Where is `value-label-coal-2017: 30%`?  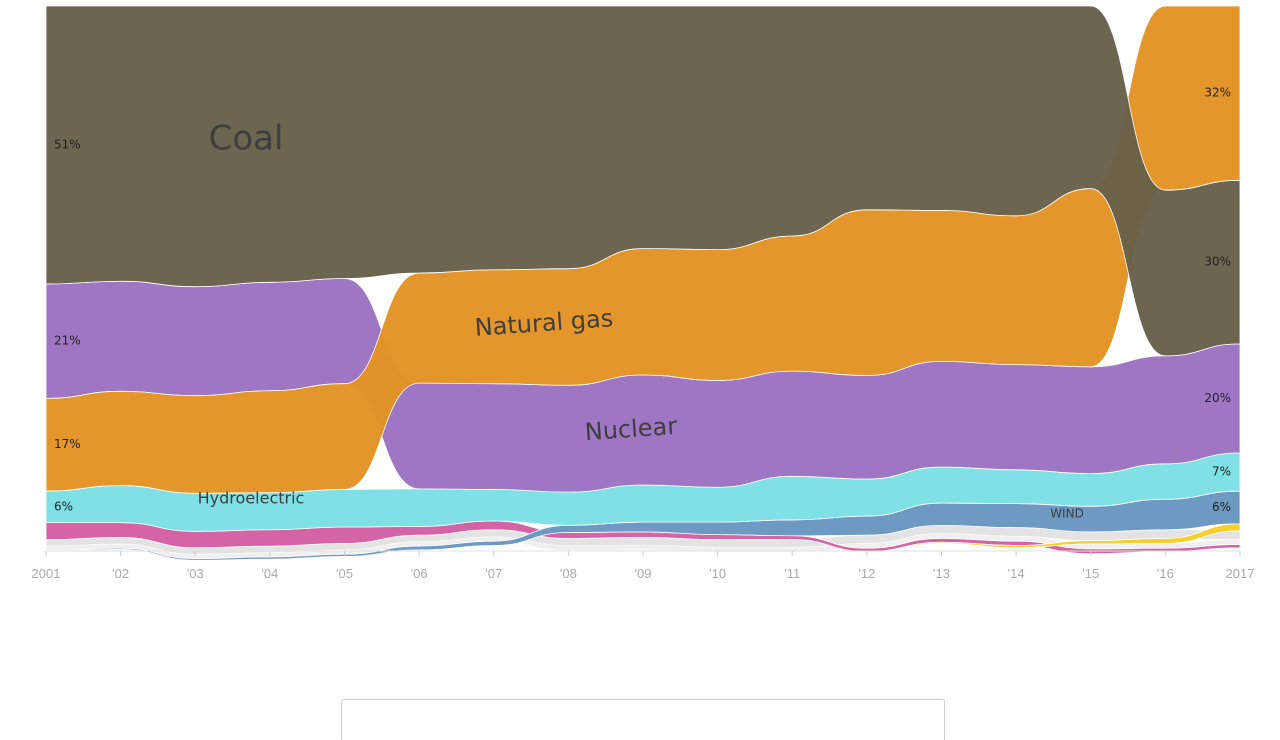
value-label-coal-2017: 30% is located at coordinates (1217, 262).